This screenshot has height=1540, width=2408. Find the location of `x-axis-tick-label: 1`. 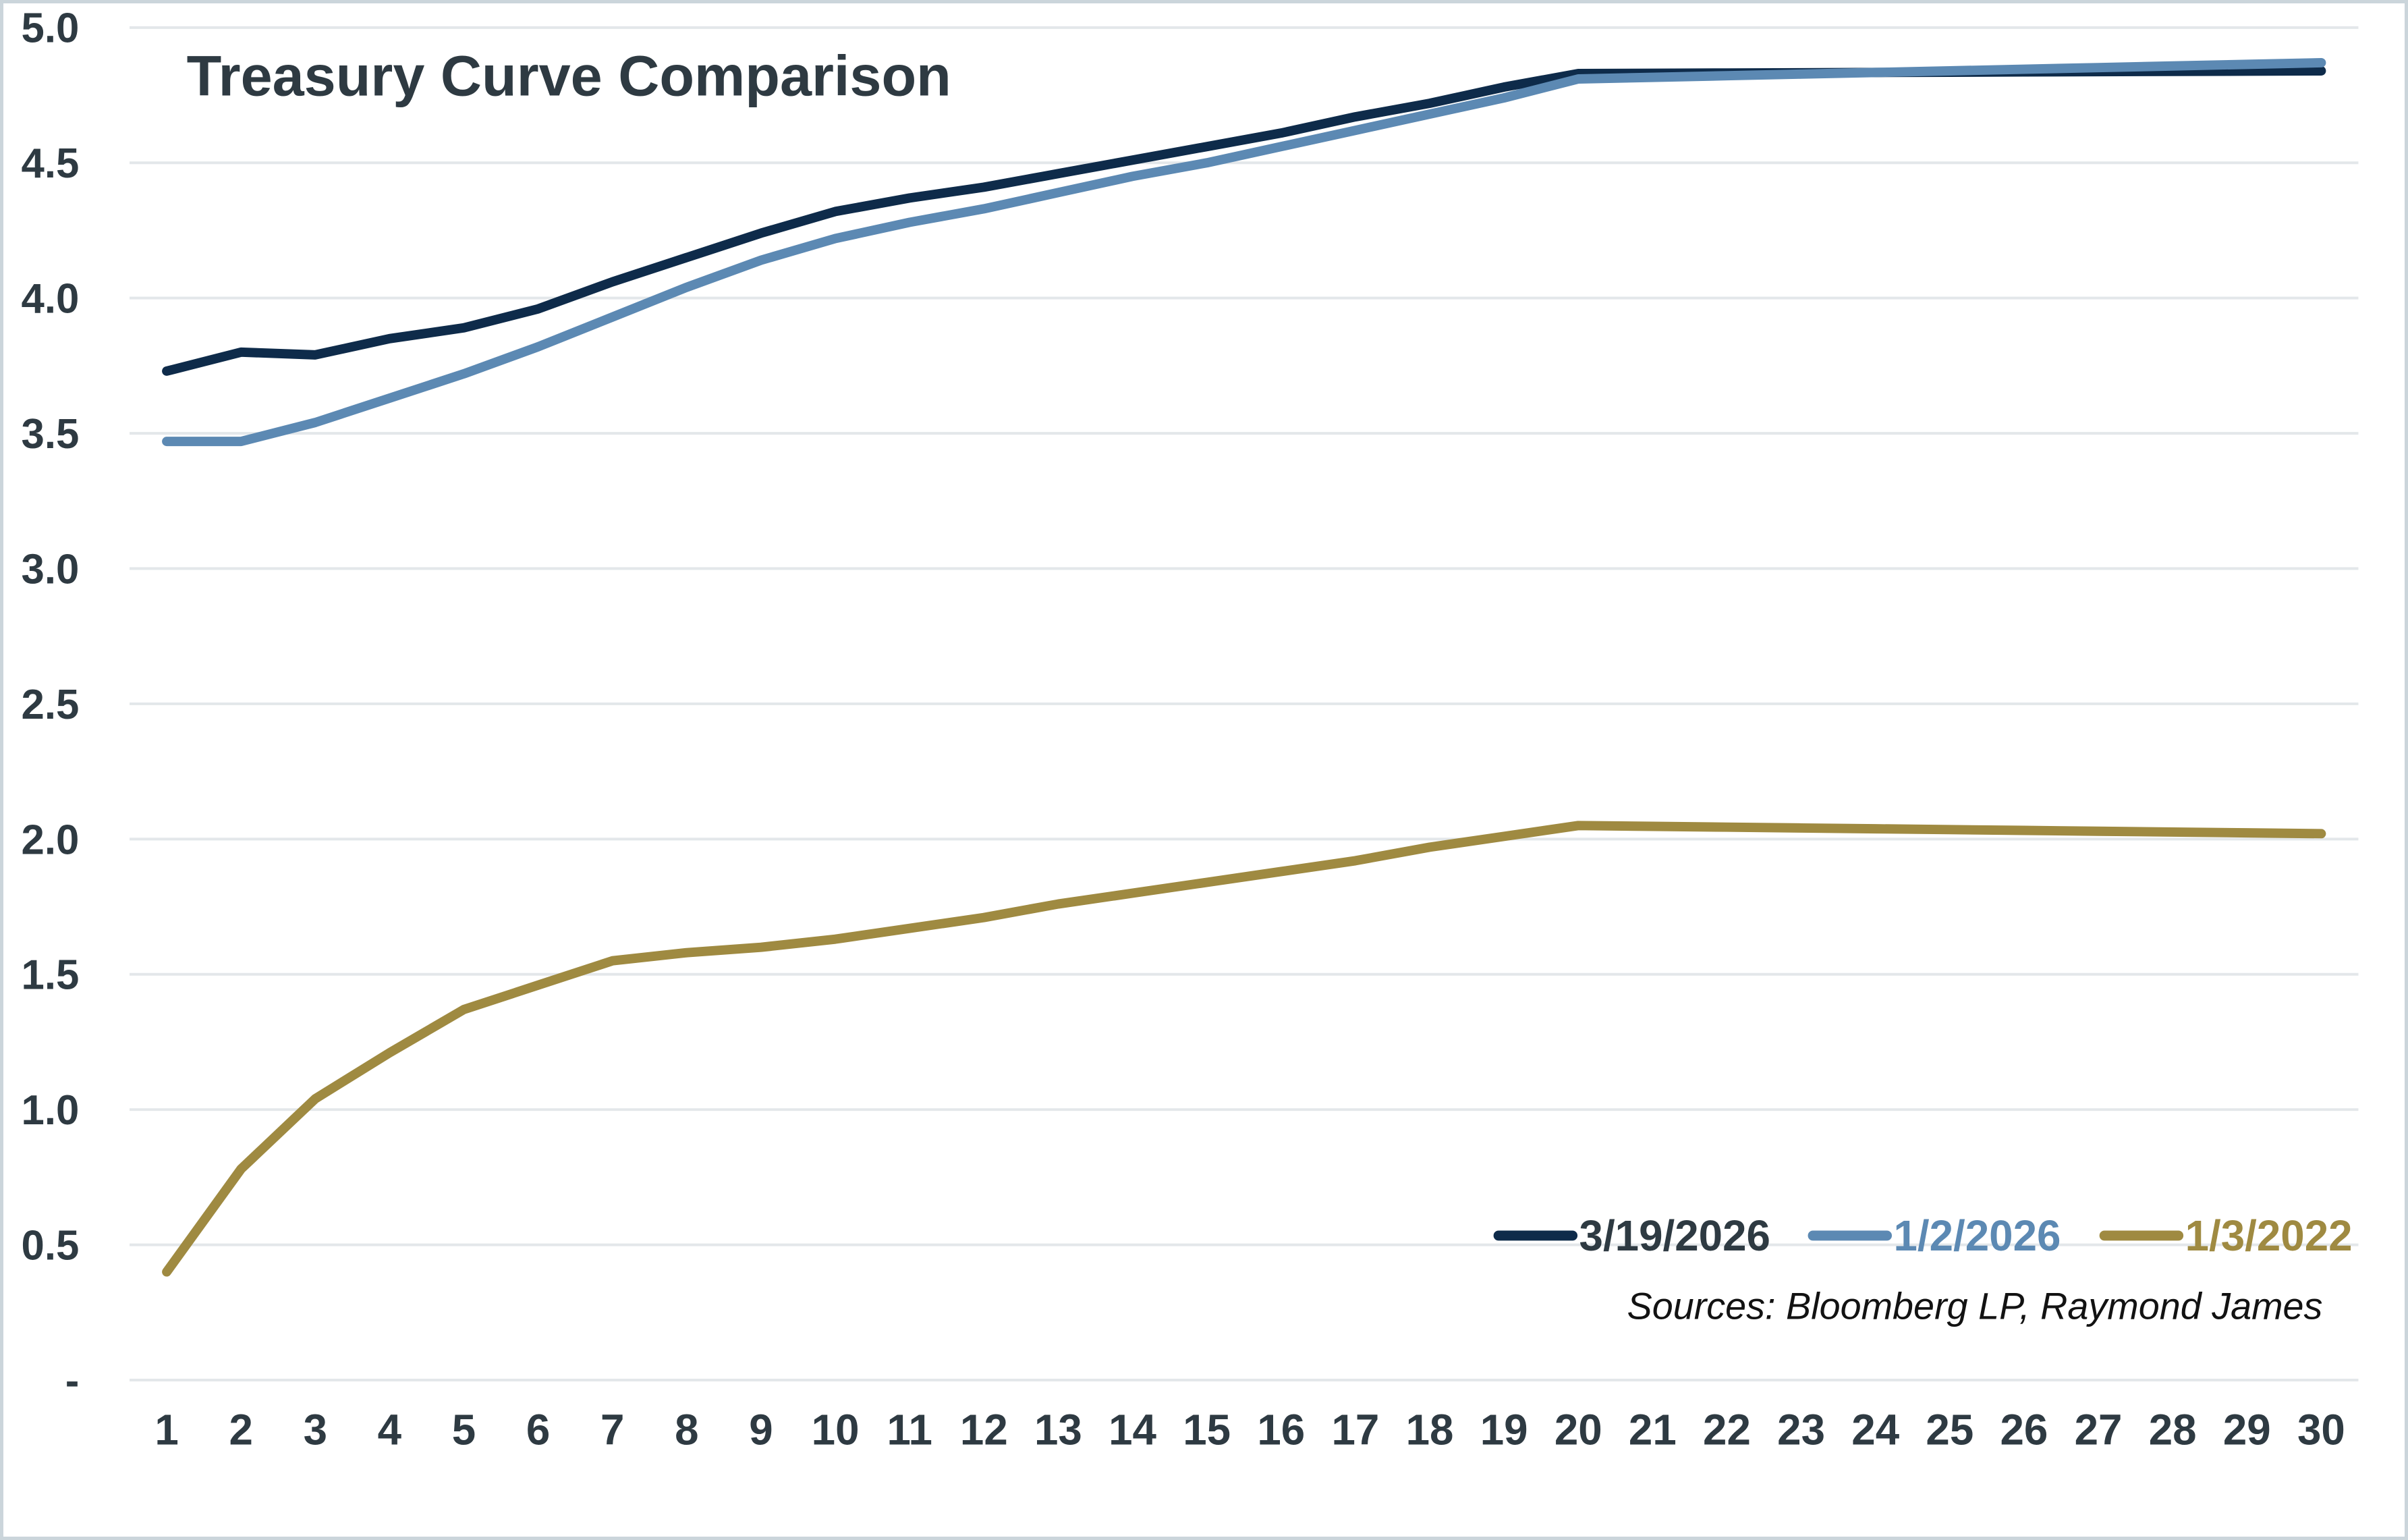

x-axis-tick-label: 1 is located at coordinates (166, 1430).